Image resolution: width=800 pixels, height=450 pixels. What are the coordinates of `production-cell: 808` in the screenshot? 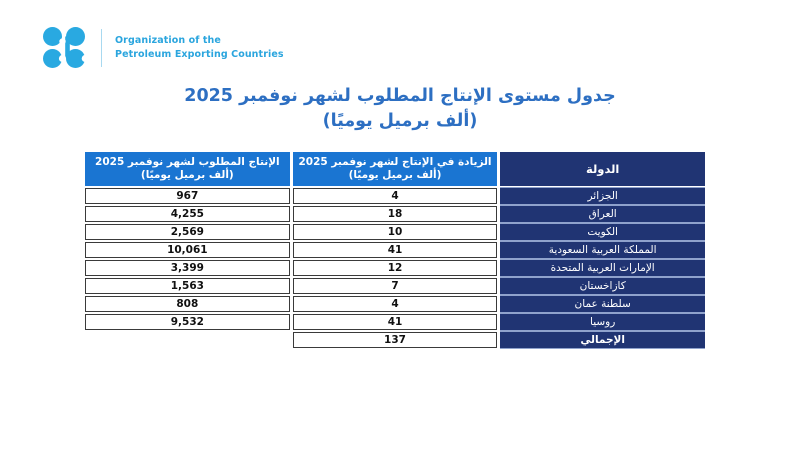 It's located at (187, 304).